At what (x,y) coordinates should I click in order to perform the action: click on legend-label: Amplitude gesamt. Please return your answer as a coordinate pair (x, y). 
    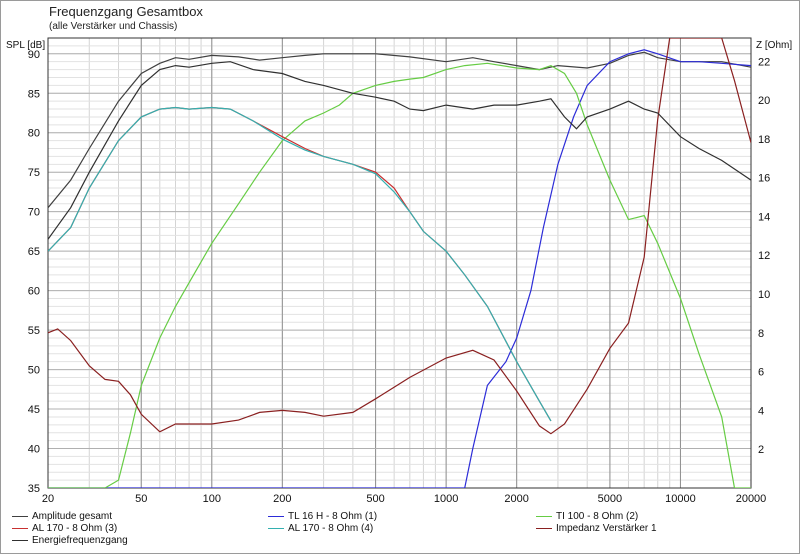
    Looking at the image, I should click on (72, 516).